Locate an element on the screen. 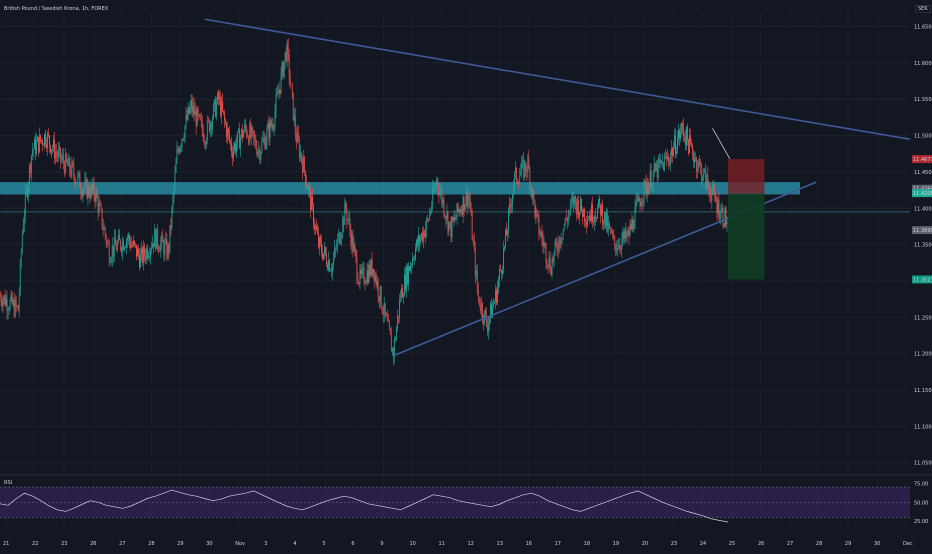  x-tick-label: 18 is located at coordinates (587, 544).